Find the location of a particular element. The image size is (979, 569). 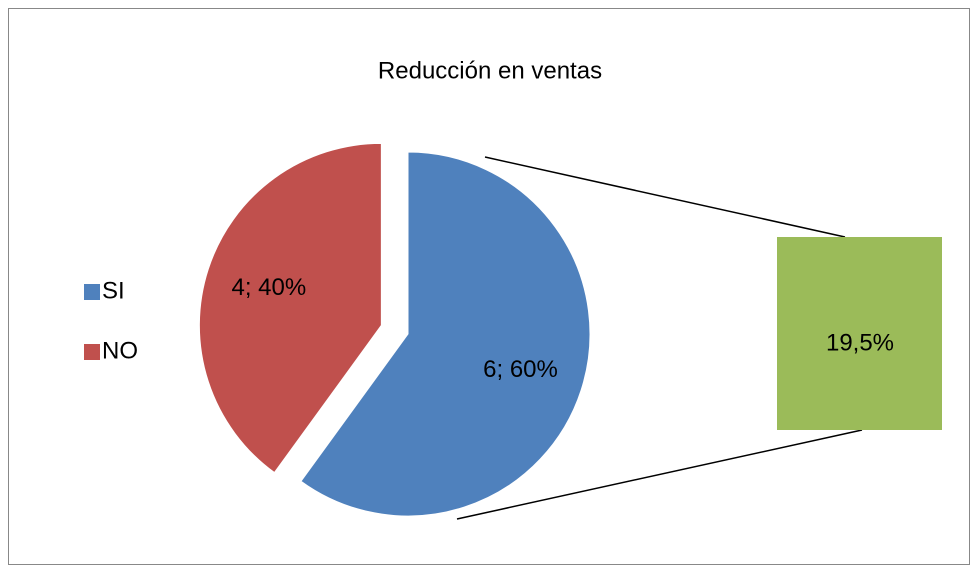

data-label: 6; 60% is located at coordinates (520, 369).